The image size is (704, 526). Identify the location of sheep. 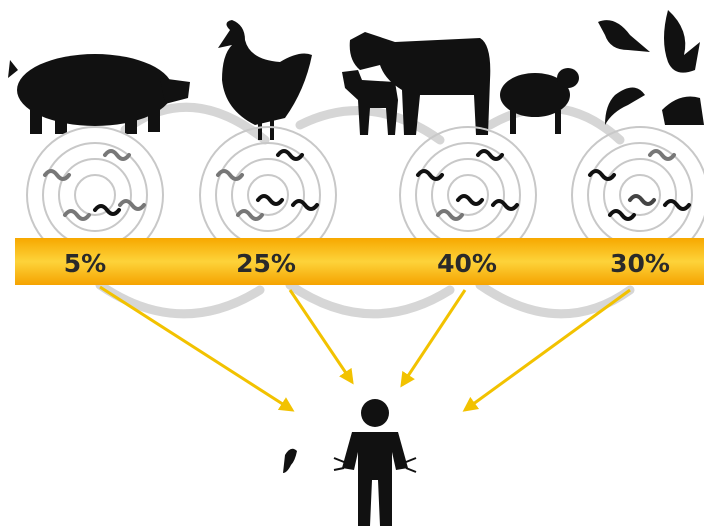
(539, 101).